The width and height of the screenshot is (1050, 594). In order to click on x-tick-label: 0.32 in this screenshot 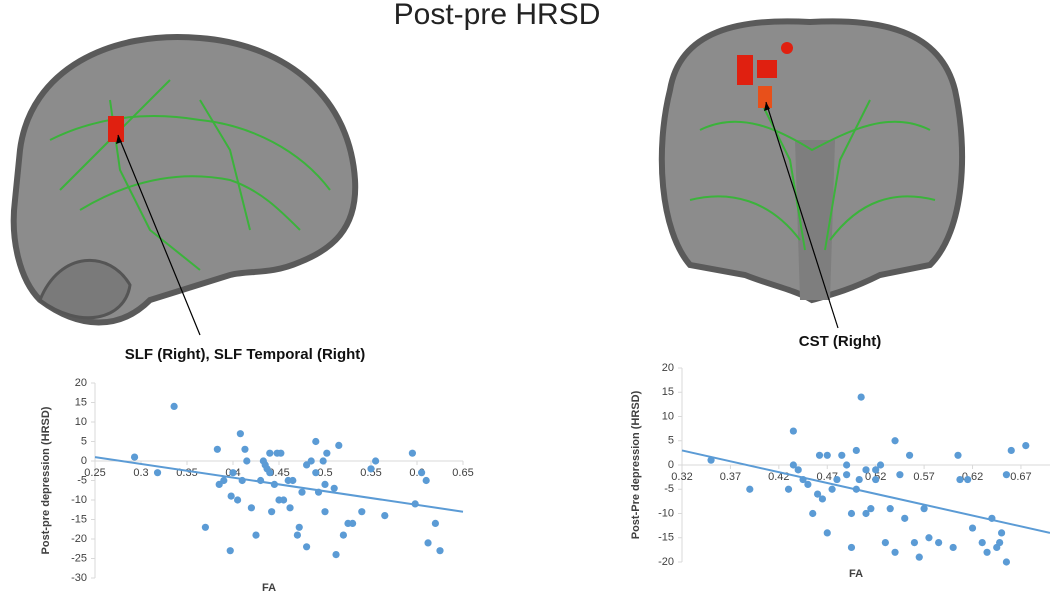, I will do `click(681, 477)`.